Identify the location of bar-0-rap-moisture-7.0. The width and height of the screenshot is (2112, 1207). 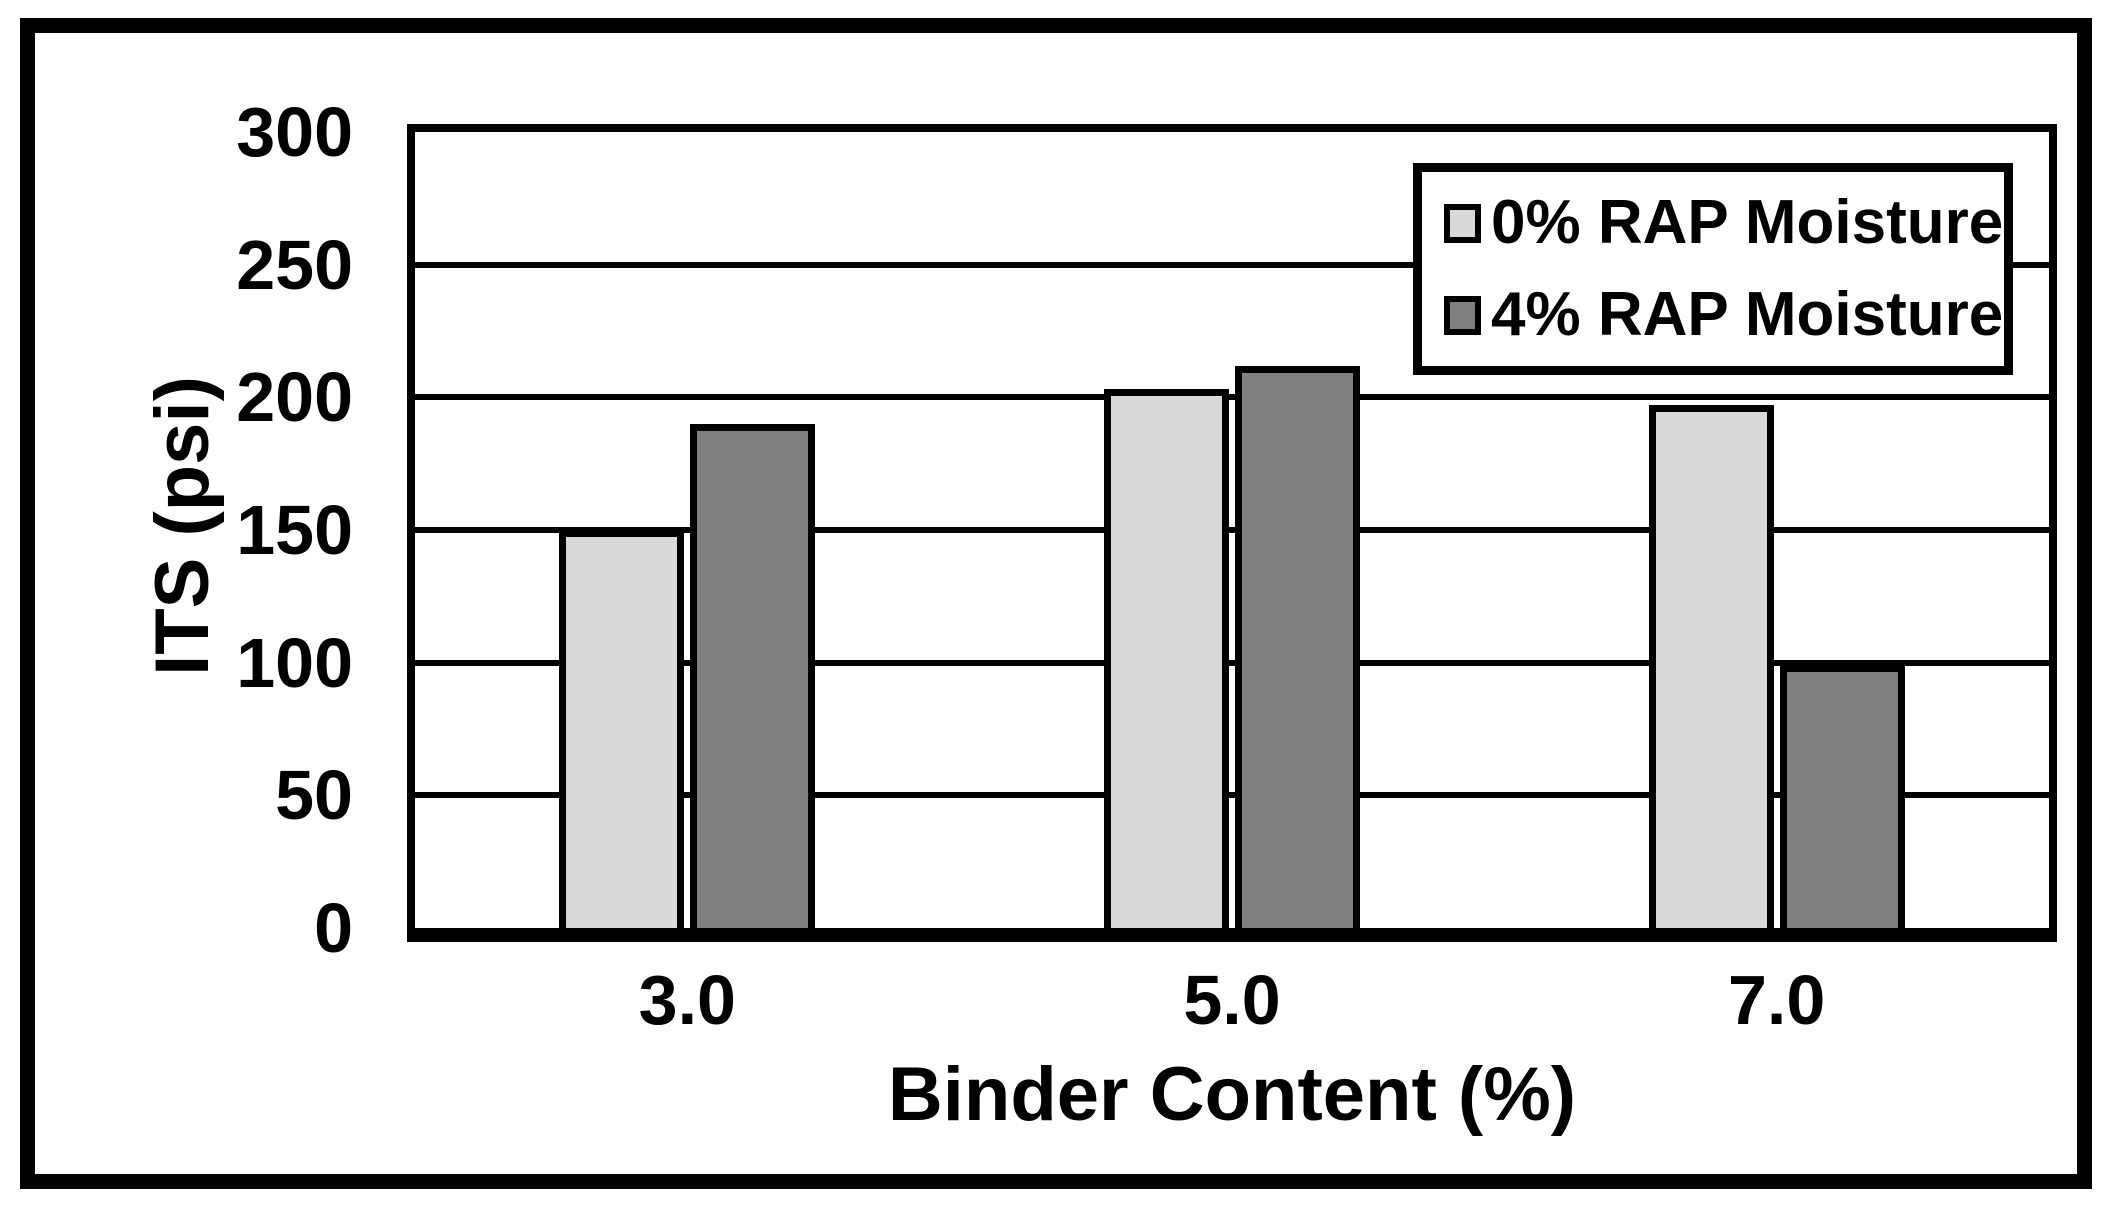
(1711, 666).